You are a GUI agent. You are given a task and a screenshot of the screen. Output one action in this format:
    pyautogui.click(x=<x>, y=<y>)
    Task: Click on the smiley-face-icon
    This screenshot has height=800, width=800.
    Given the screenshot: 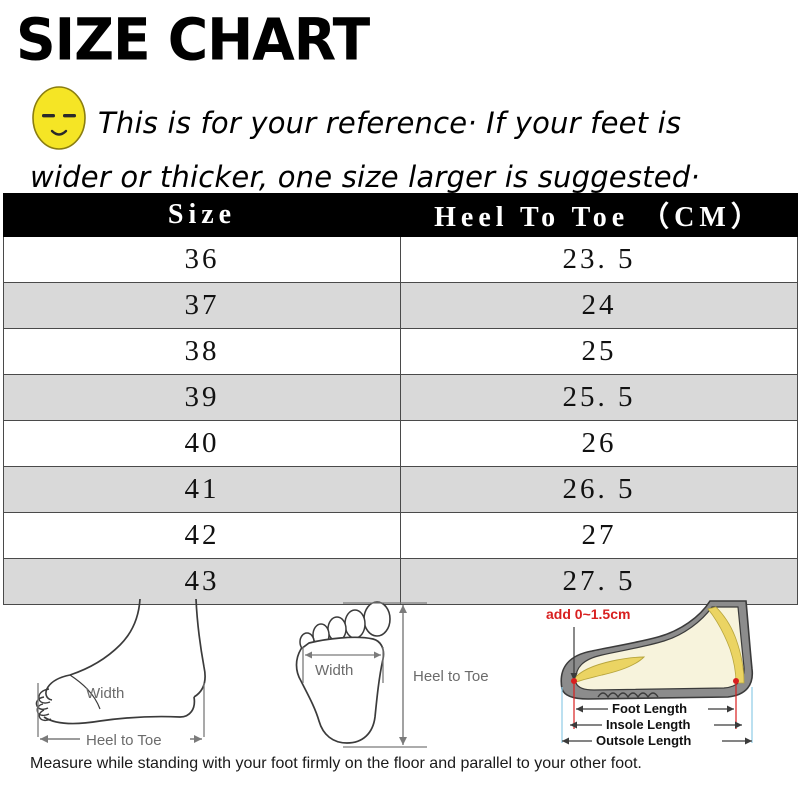 What is the action you would take?
    pyautogui.click(x=59, y=118)
    